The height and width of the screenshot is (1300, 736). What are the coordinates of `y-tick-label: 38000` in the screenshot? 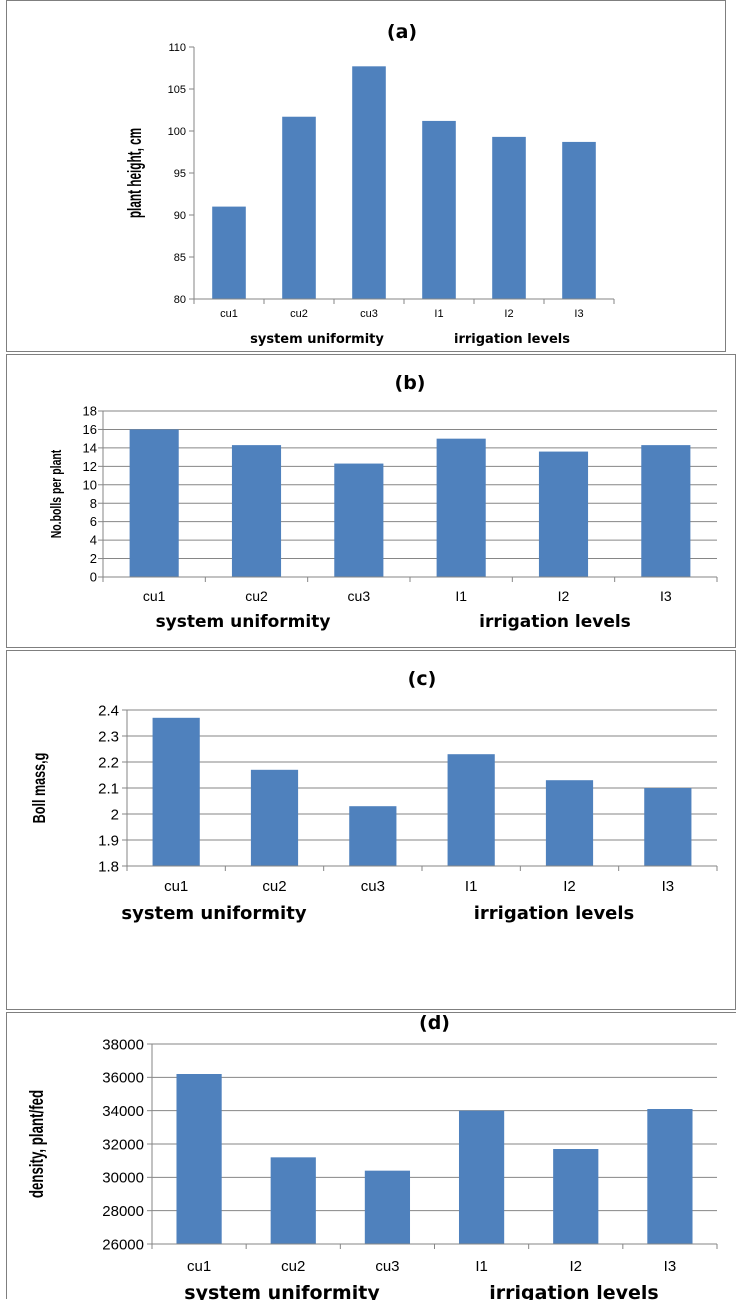 It's located at (123, 1044).